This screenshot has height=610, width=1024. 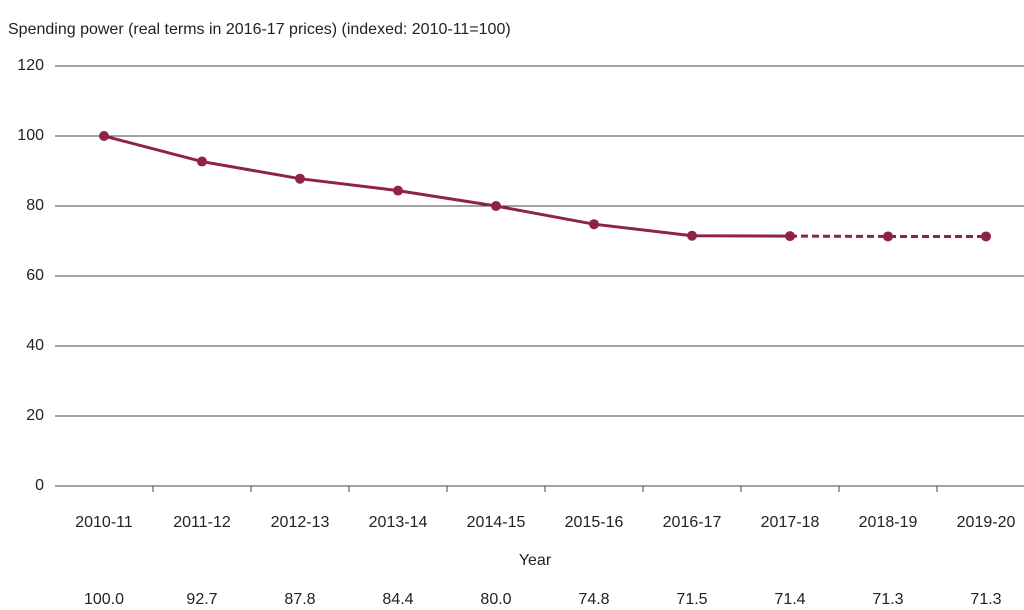 I want to click on x-tick-label: 2012-13, so click(x=300, y=522).